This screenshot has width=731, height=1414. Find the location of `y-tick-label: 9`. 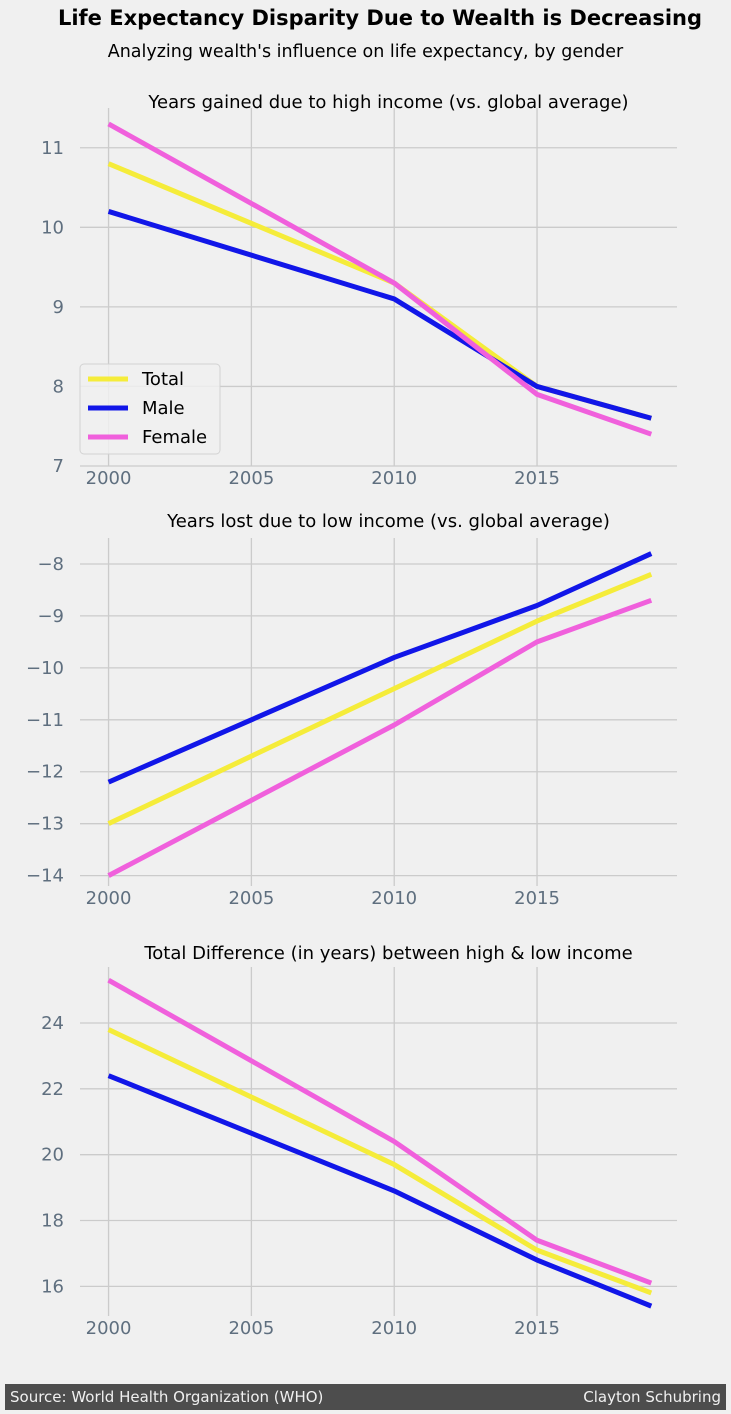

y-tick-label: 9 is located at coordinates (58, 307).